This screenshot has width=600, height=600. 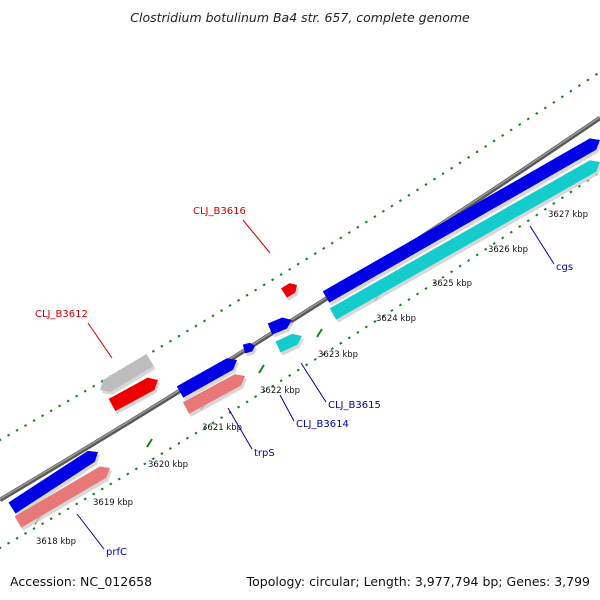 What do you see at coordinates (248, 348) in the screenshot?
I see `gene-small-blue` at bounding box center [248, 348].